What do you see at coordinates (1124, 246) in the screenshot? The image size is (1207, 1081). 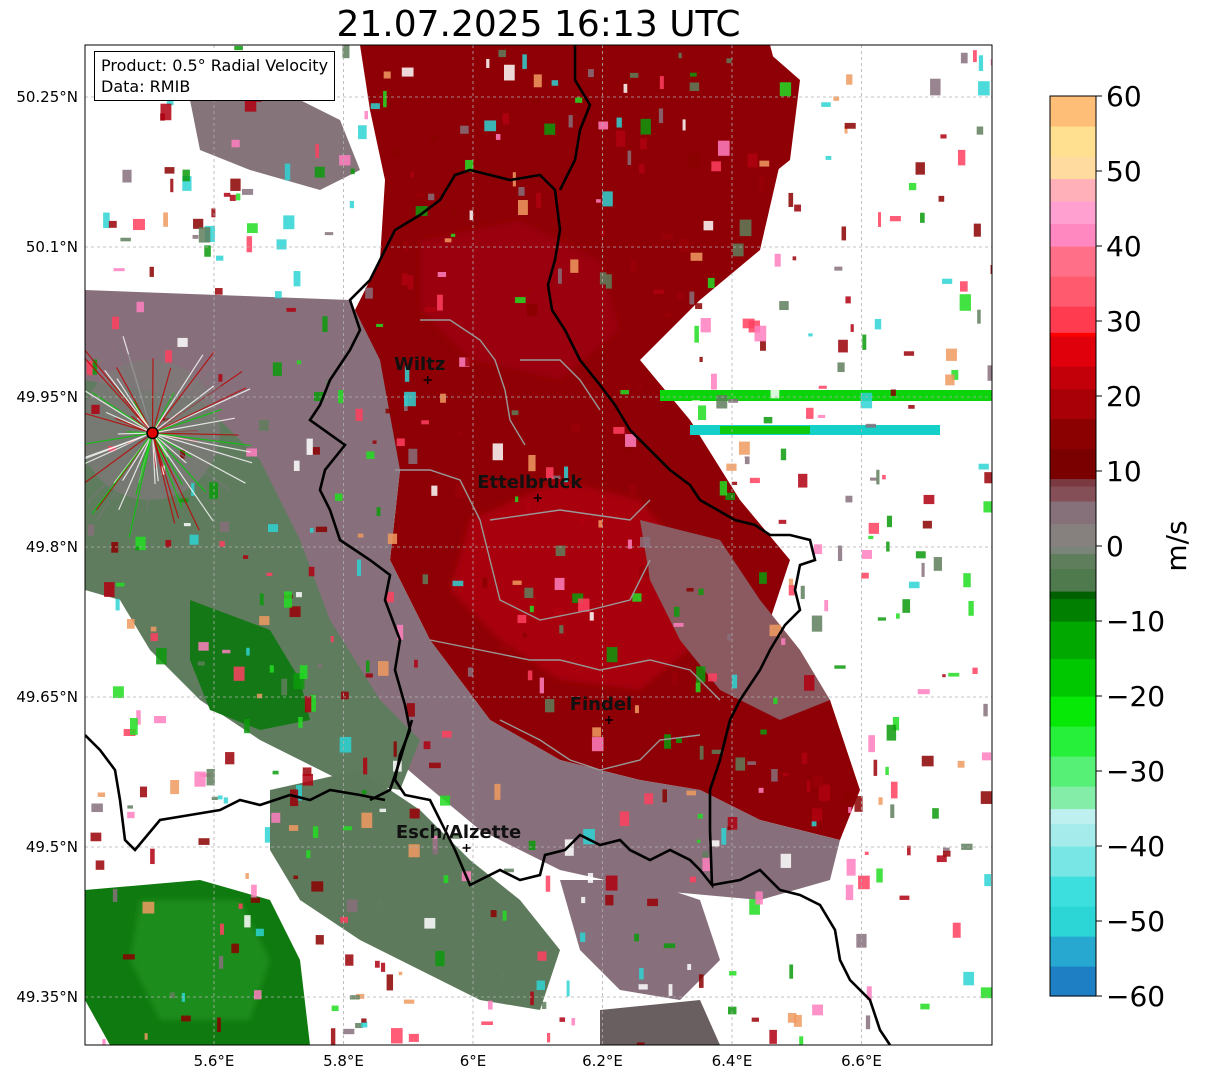 I see `colorbar-tick-label: 40` at bounding box center [1124, 246].